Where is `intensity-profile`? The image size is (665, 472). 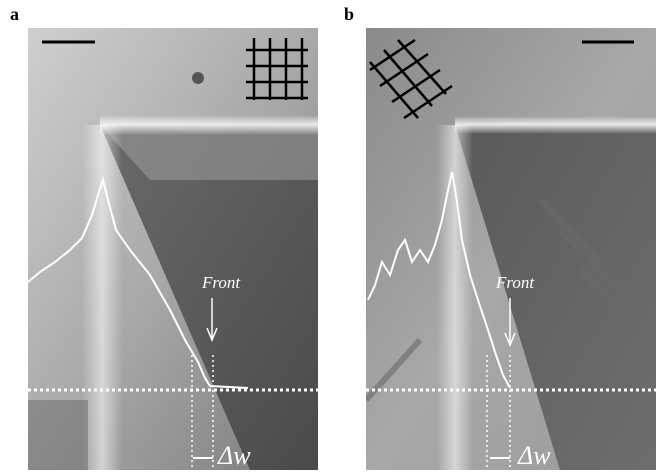
intensity-profile is located at coordinates (439, 280).